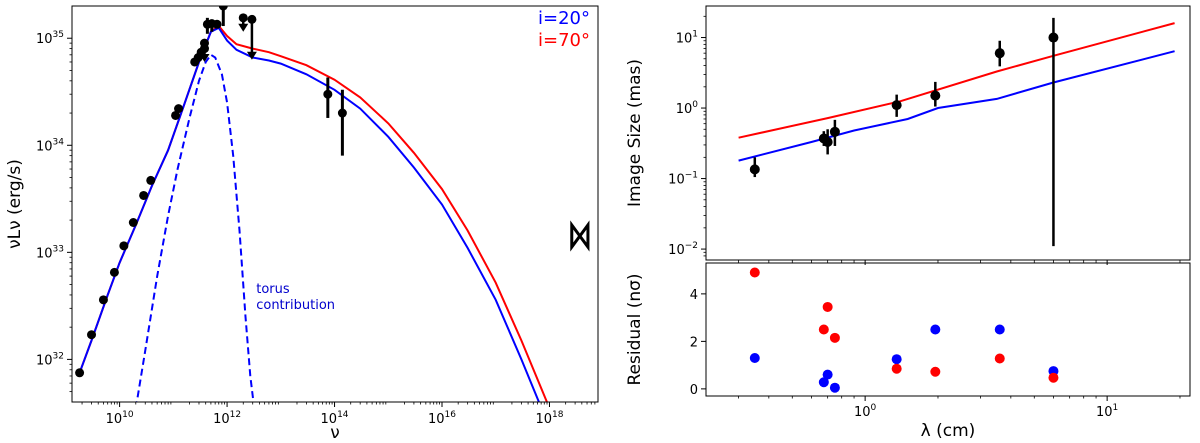 The height and width of the screenshot is (443, 1200). I want to click on x-tick-label: 10¹⁸, so click(549, 418).